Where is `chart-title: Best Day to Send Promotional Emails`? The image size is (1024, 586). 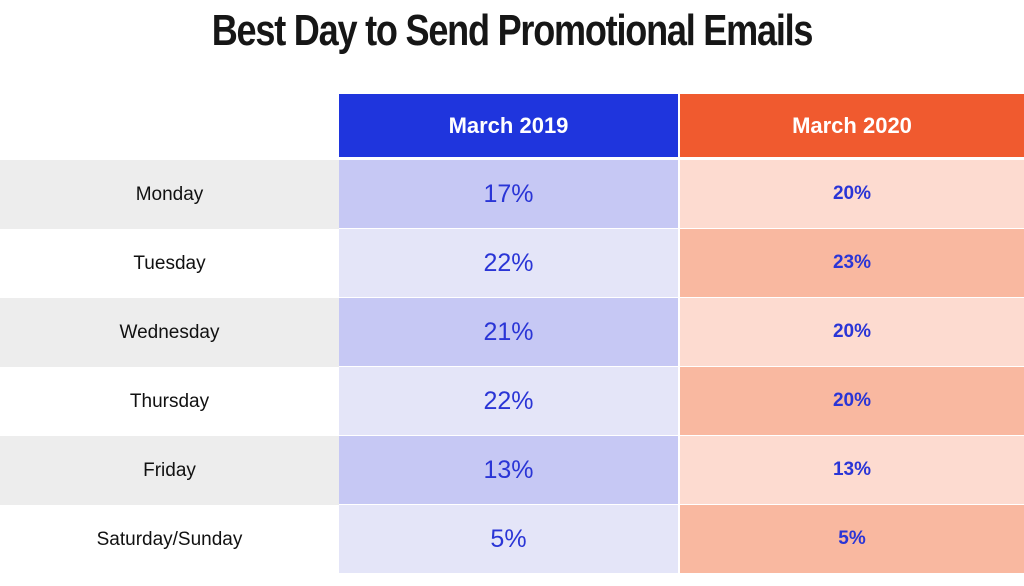
chart-title: Best Day to Send Promotional Emails is located at coordinates (512, 30).